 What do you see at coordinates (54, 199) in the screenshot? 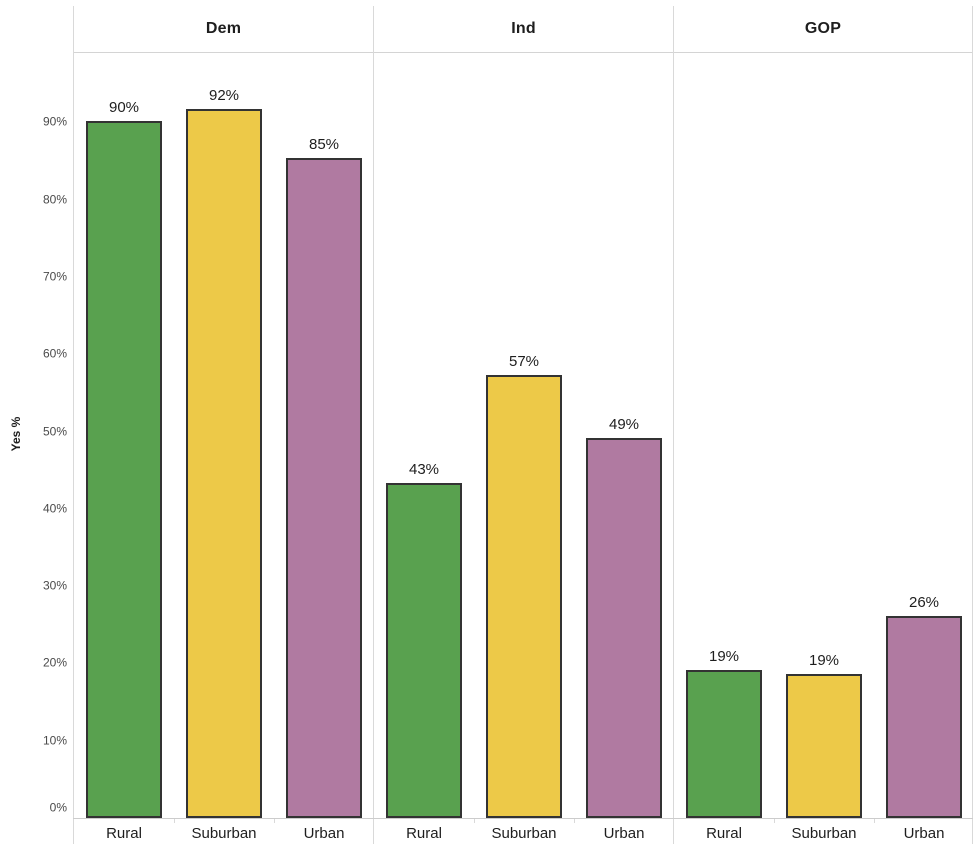
I see `y-tick-label: 80%` at bounding box center [54, 199].